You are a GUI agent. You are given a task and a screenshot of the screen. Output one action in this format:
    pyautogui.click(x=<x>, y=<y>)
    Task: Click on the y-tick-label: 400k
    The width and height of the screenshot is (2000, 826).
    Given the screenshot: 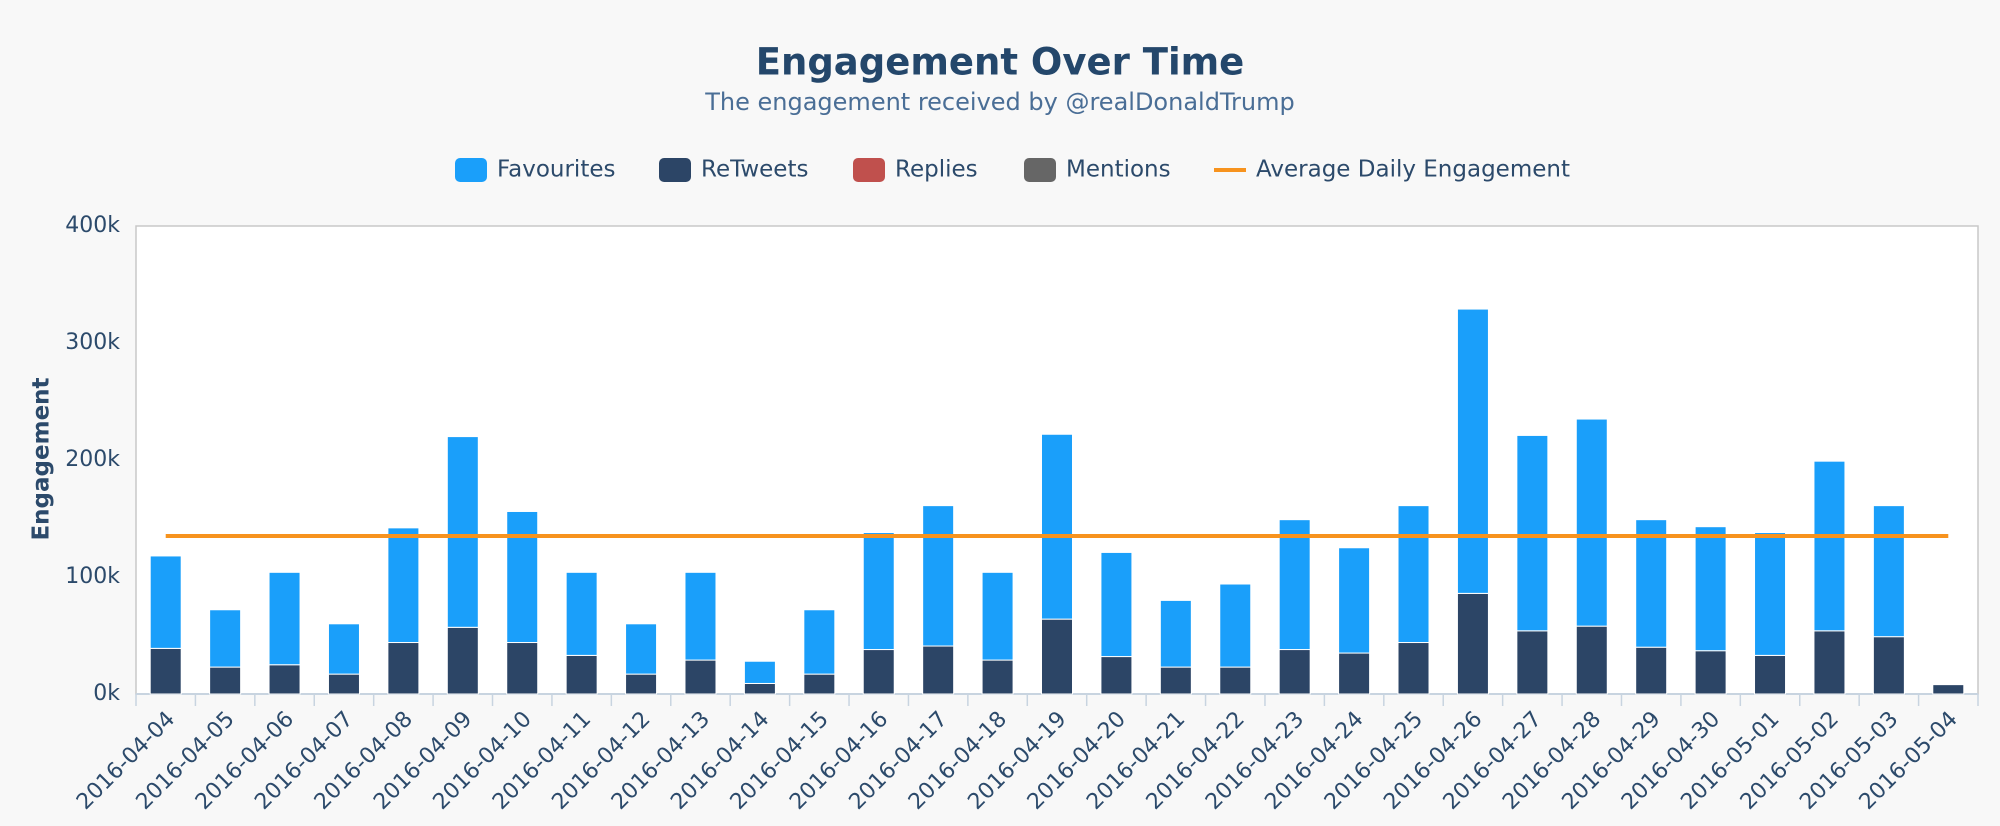 What is the action you would take?
    pyautogui.click(x=92, y=225)
    